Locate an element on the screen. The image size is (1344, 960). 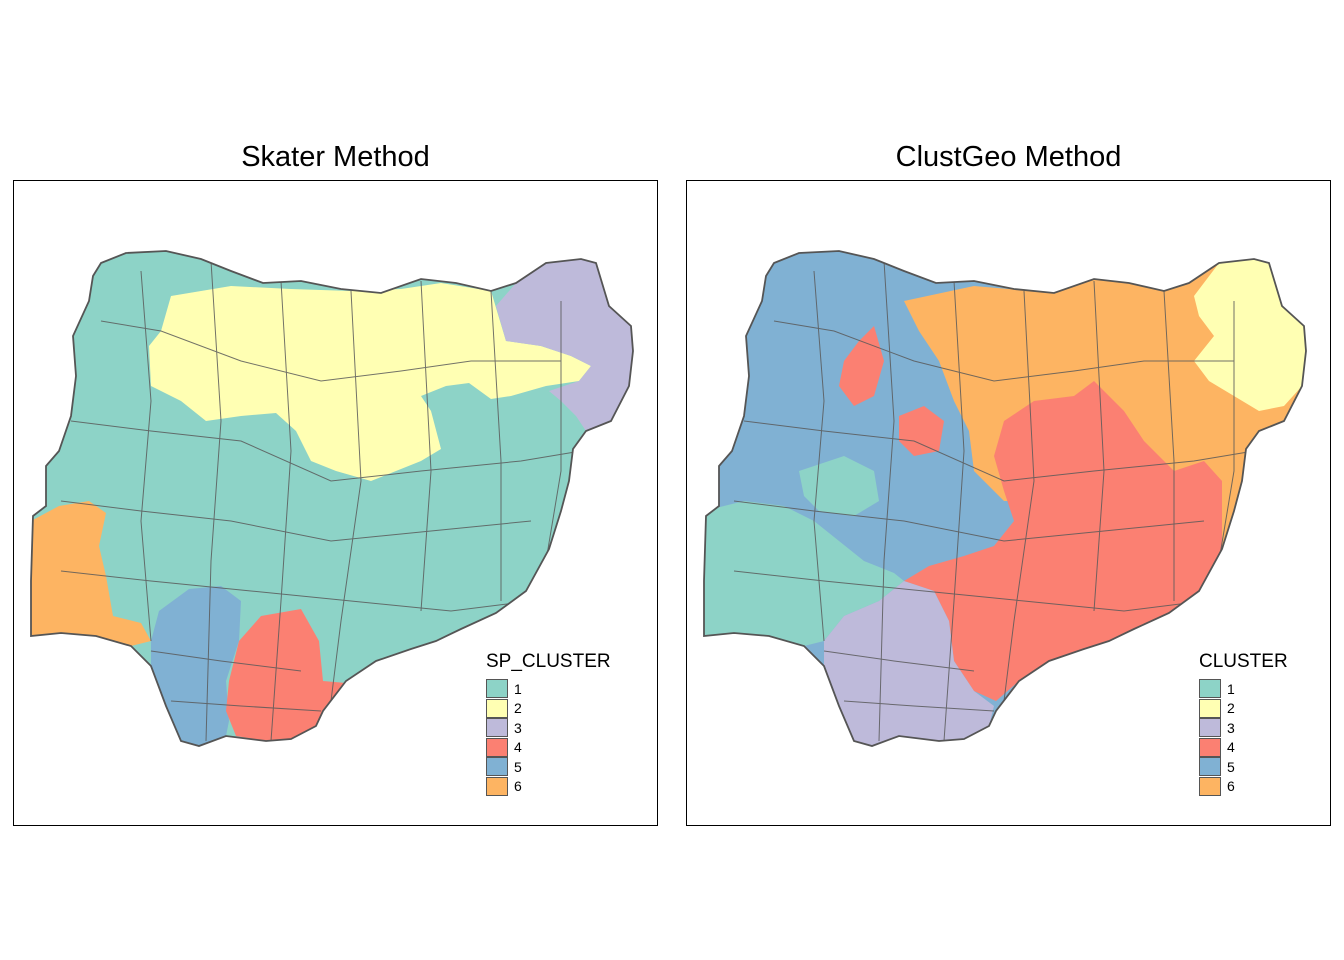
panel-title-skater: Skater Method is located at coordinates (335, 157).